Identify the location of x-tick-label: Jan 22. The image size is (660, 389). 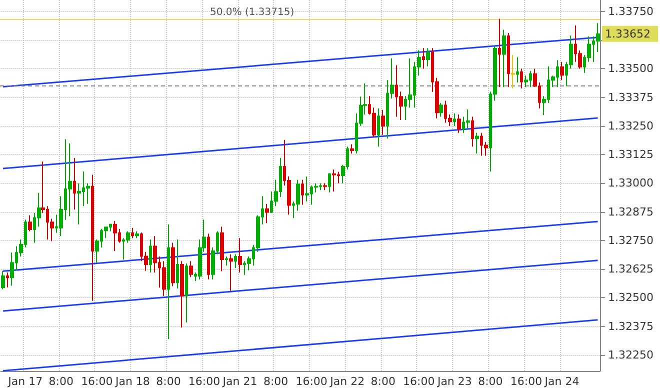
(347, 381).